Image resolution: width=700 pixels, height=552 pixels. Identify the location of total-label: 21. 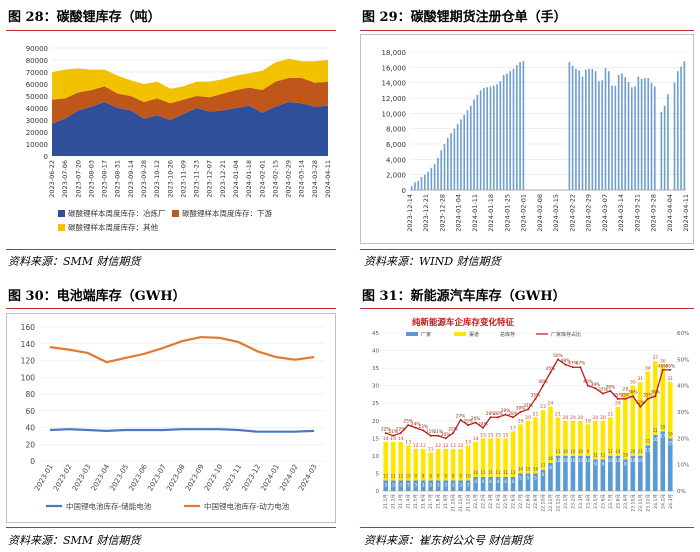
(536, 414).